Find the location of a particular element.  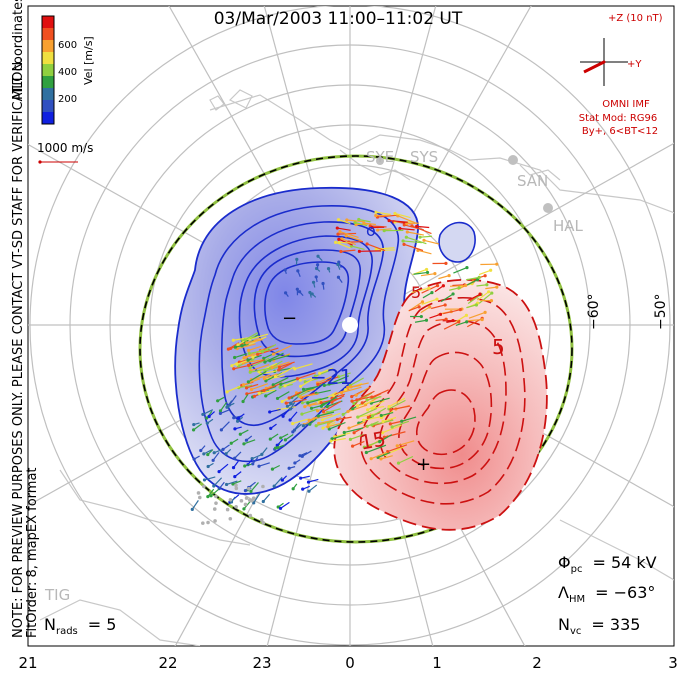

mlt-label-22: 22 is located at coordinates (167, 663).